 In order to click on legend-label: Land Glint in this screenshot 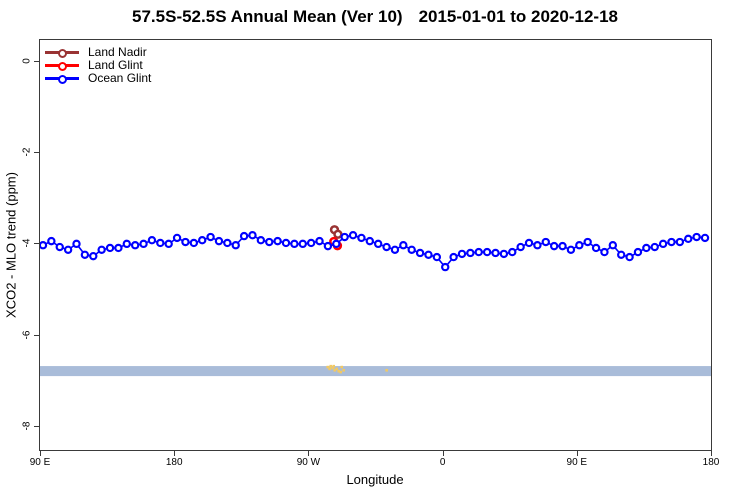, I will do `click(115, 65)`.